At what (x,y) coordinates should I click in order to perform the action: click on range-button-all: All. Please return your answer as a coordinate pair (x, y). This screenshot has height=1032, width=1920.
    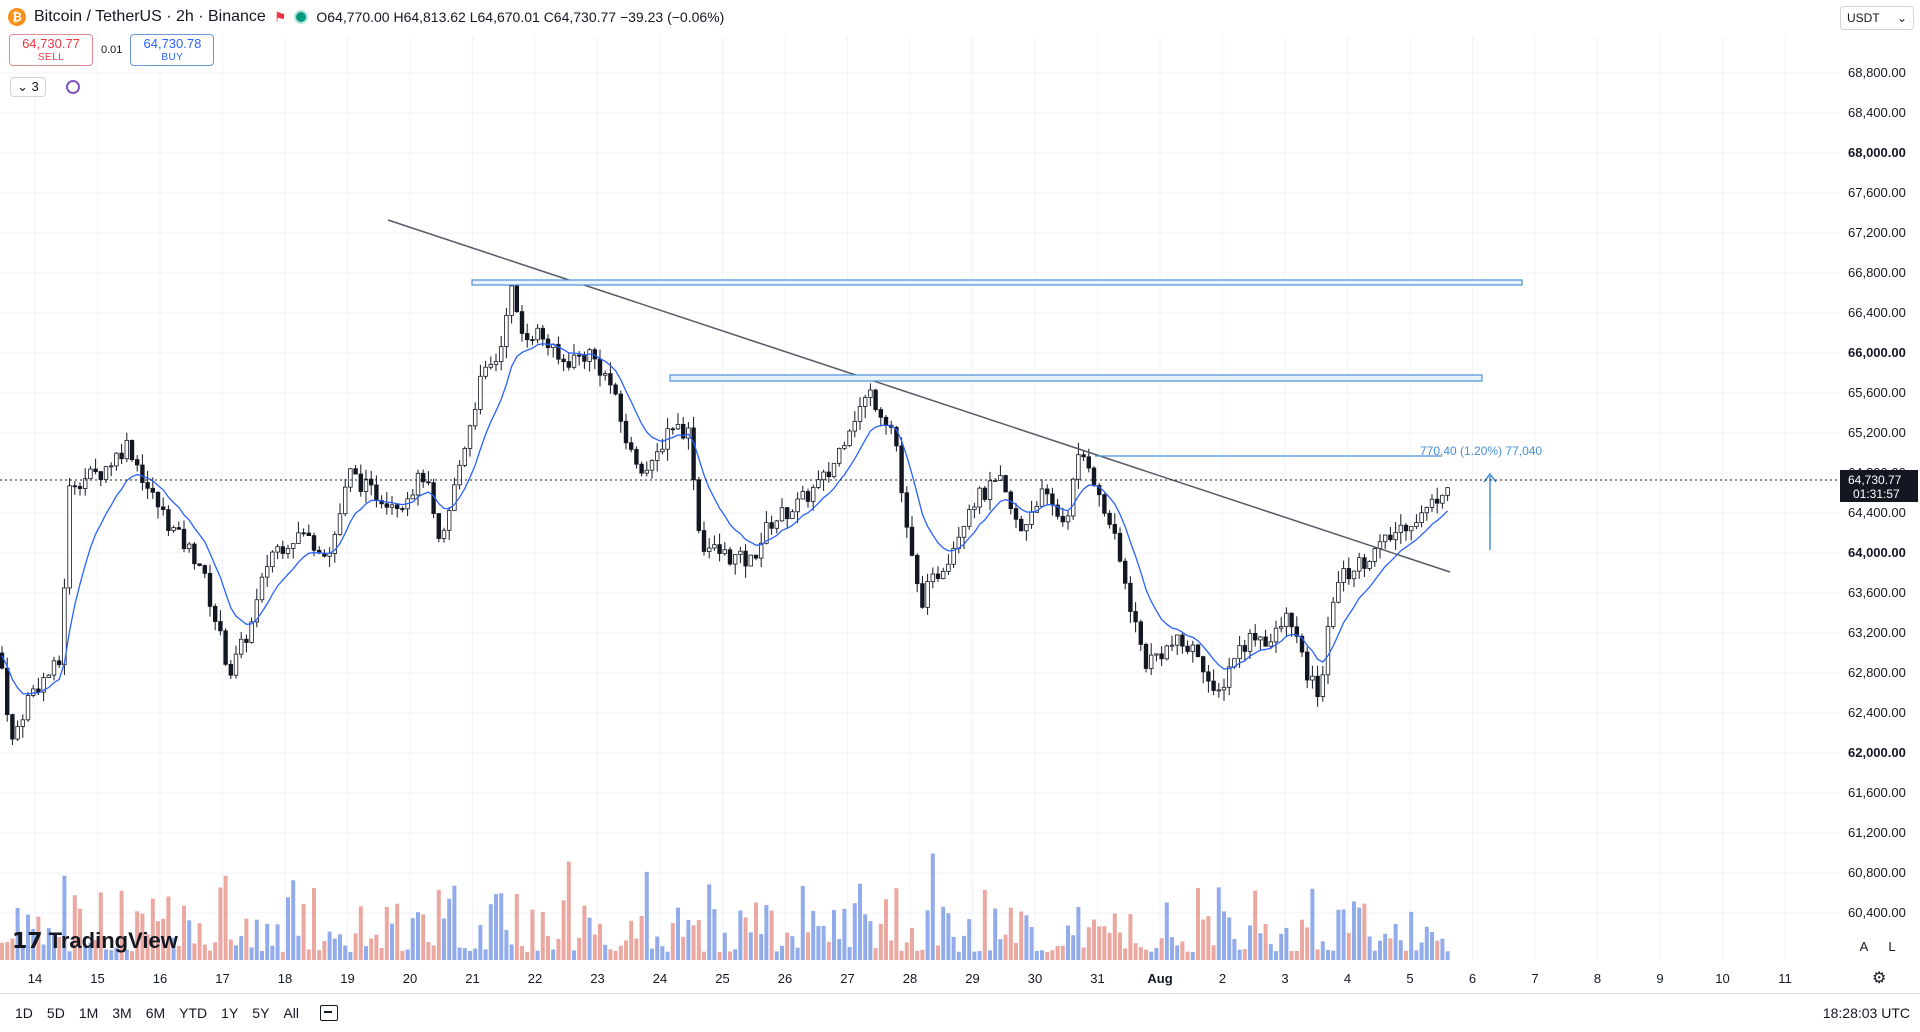
    Looking at the image, I should click on (291, 1013).